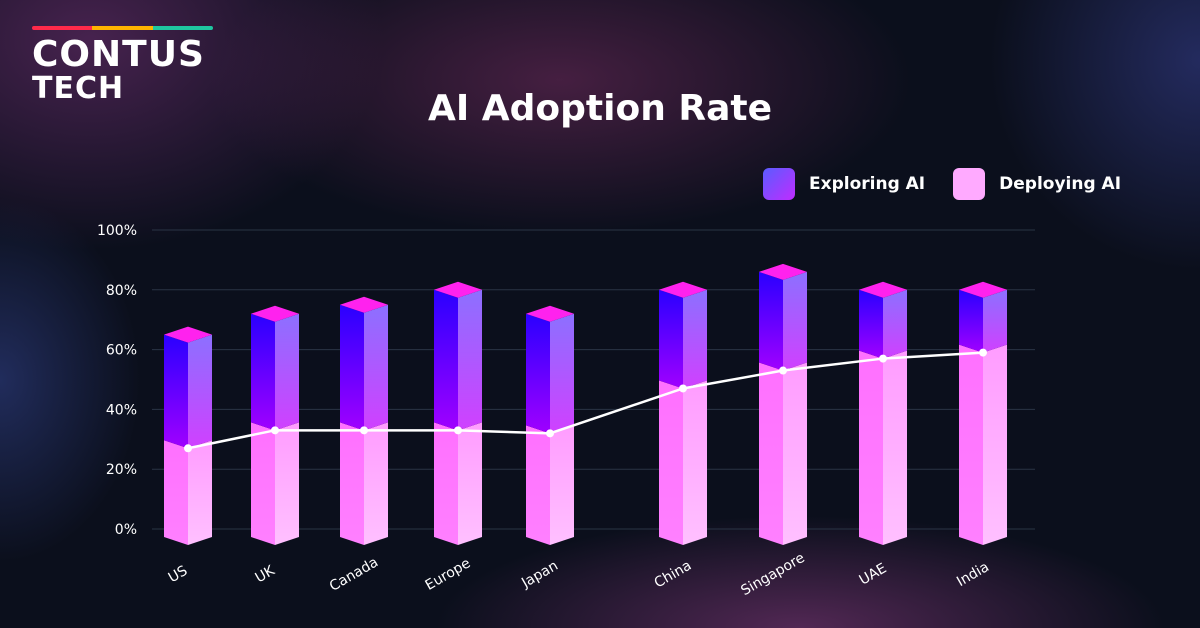 This screenshot has width=1200, height=628. I want to click on bar-uk, so click(275, 425).